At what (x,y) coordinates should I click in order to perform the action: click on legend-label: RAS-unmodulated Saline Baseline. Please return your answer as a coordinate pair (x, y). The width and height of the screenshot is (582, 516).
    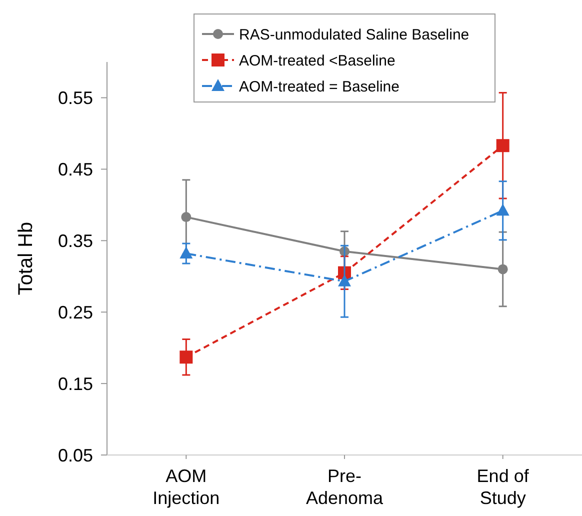
    Looking at the image, I should click on (354, 35).